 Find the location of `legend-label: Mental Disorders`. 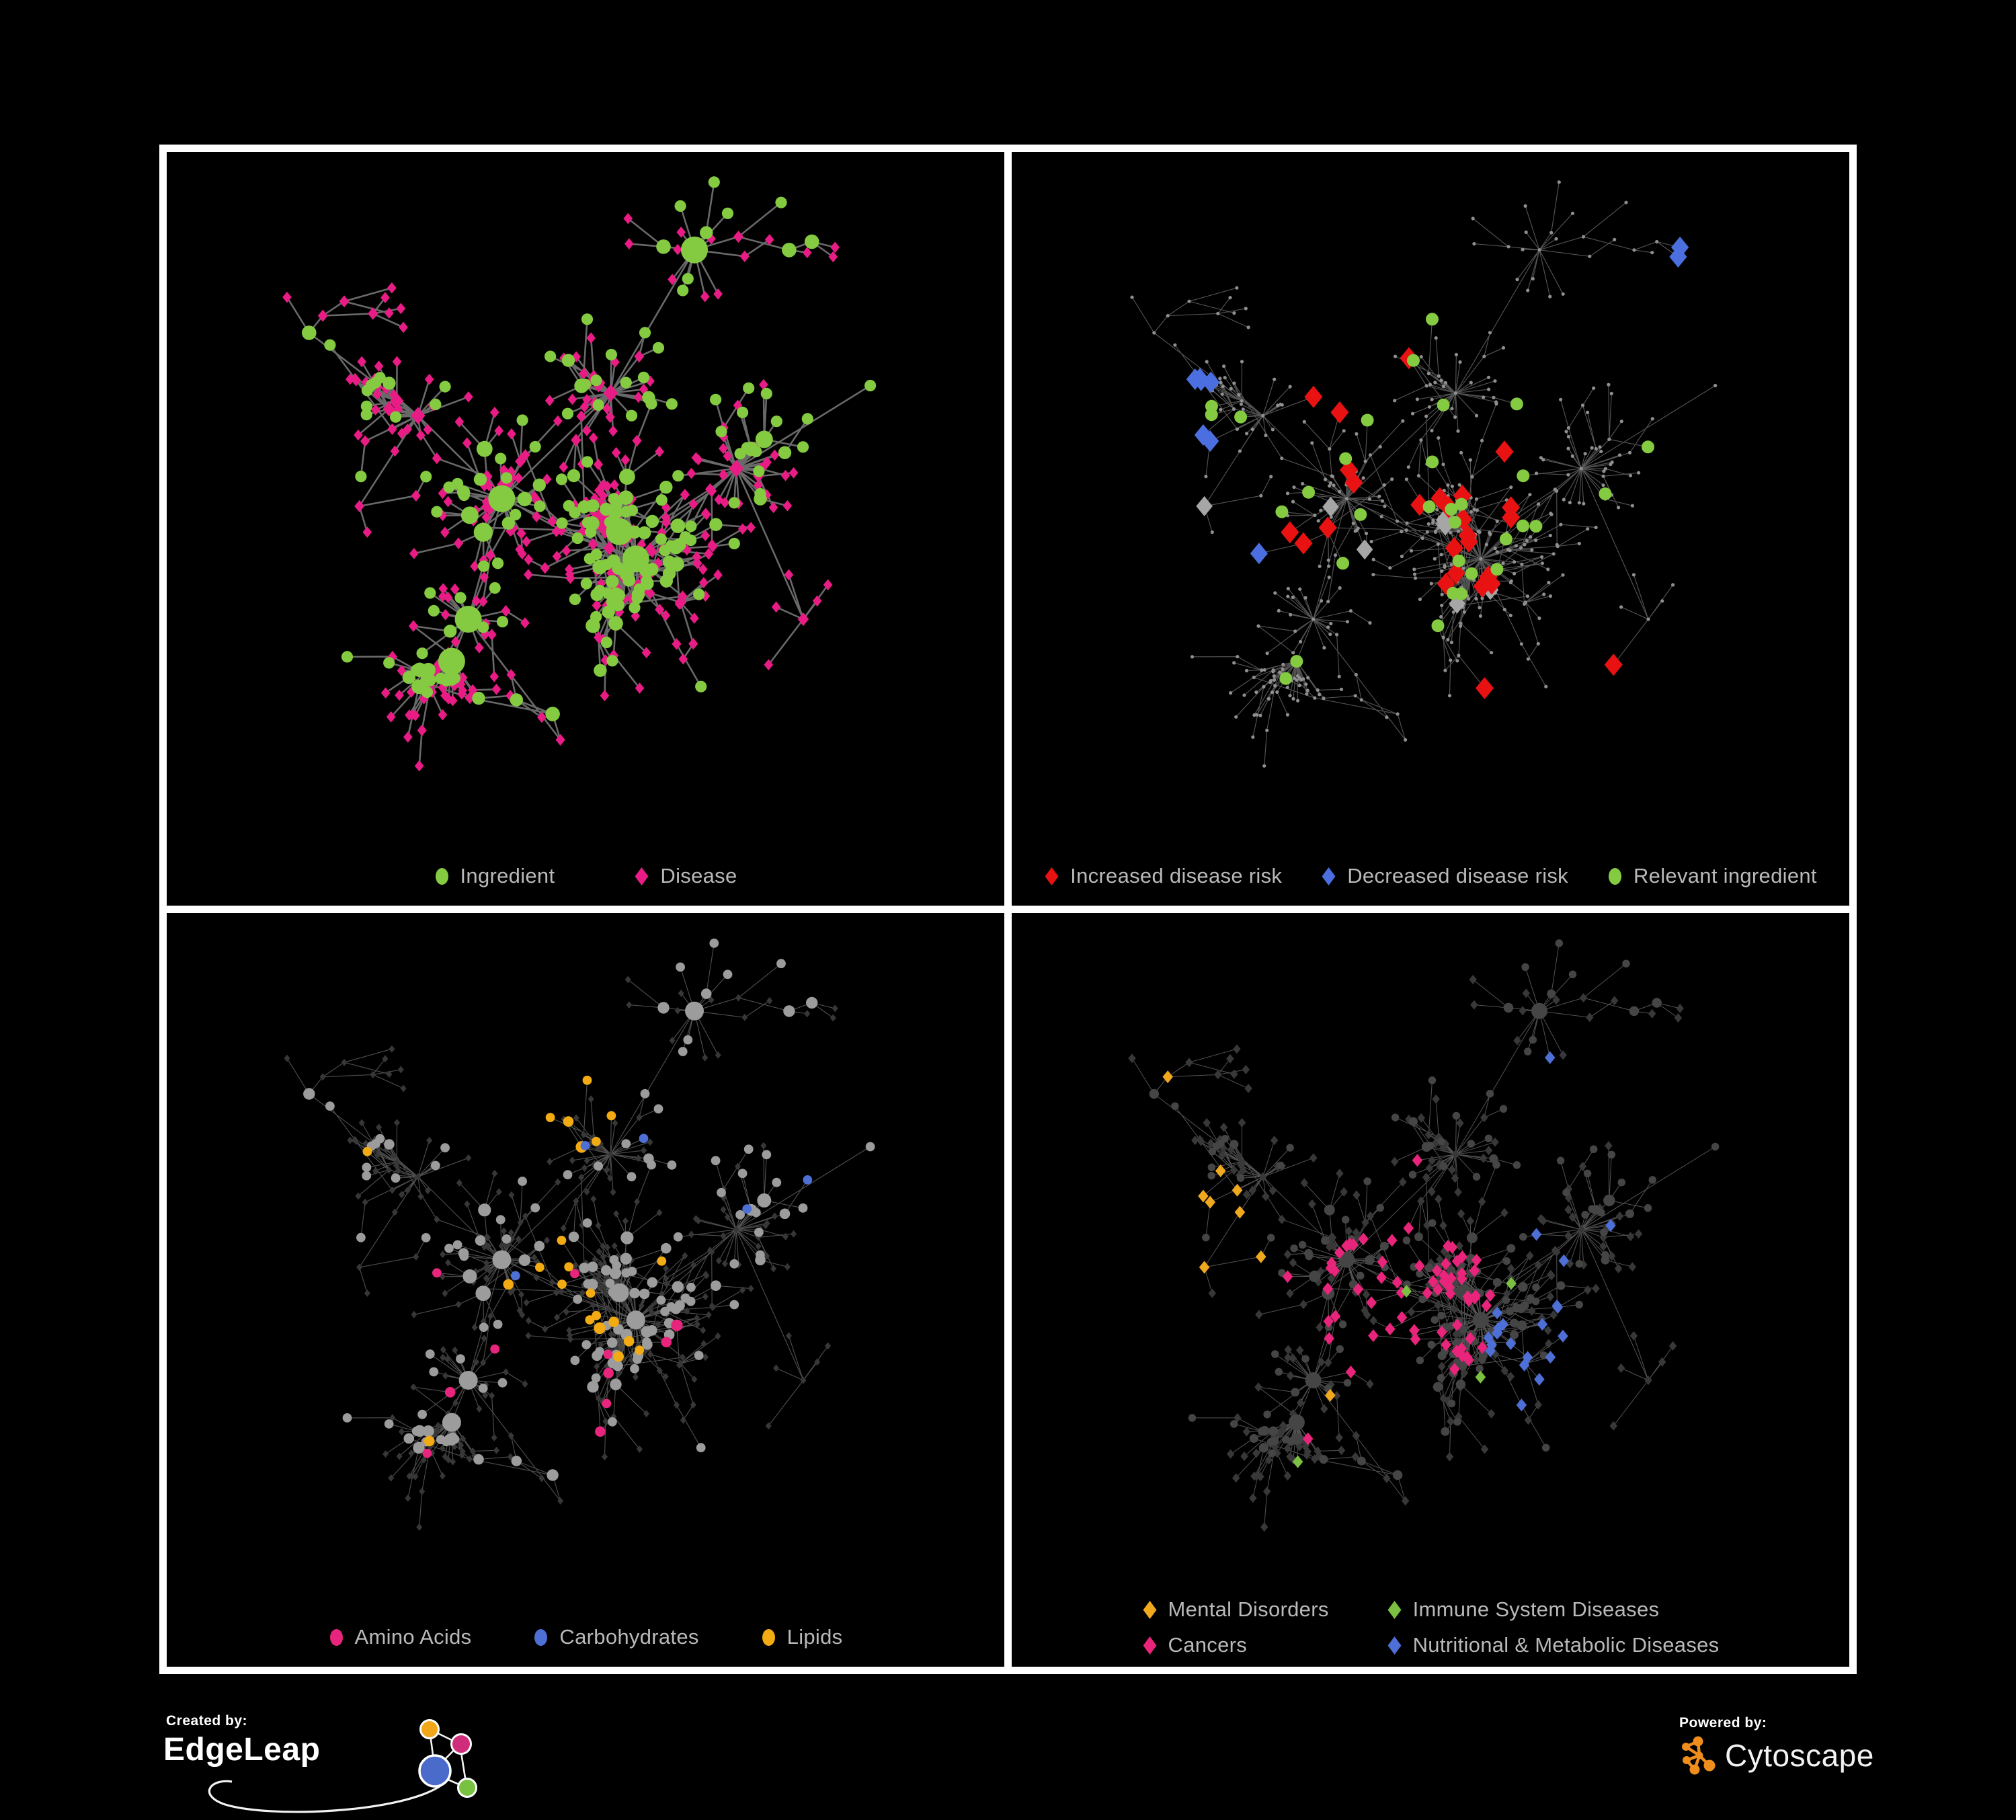

legend-label: Mental Disorders is located at coordinates (1248, 1609).